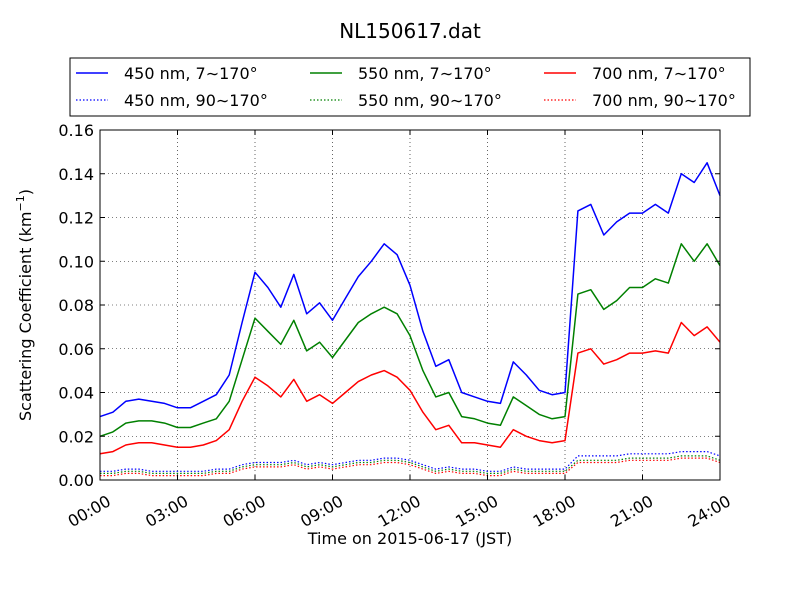 Image resolution: width=800 pixels, height=600 pixels. Describe the element at coordinates (399, 511) in the screenshot. I see `x-tick-label: 12:00` at that location.